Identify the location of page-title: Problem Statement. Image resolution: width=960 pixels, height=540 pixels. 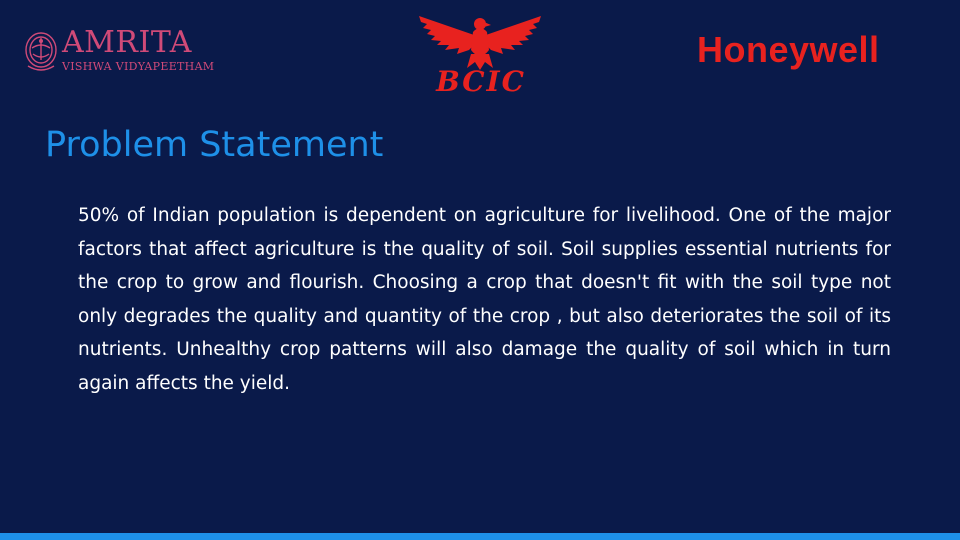
(214, 145).